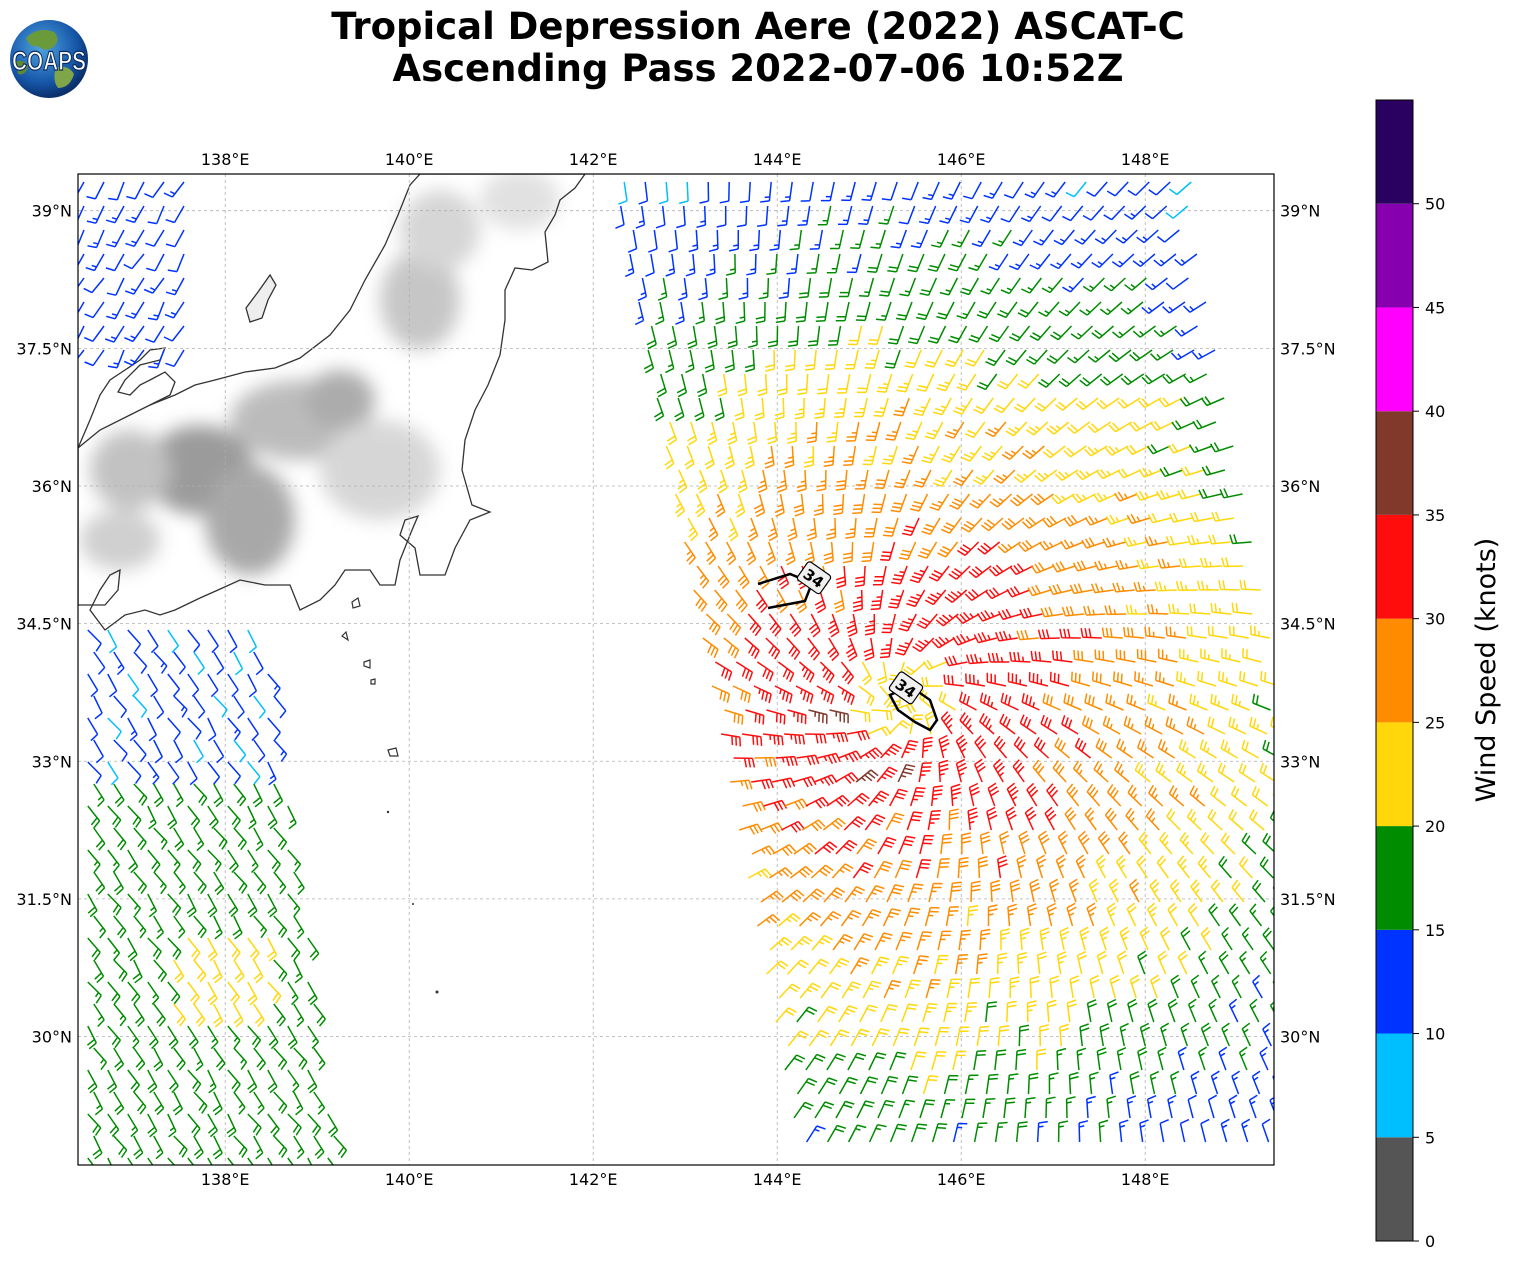 The height and width of the screenshot is (1264, 1513). What do you see at coordinates (1394, 255) in the screenshot?
I see `colorbar-segment` at bounding box center [1394, 255].